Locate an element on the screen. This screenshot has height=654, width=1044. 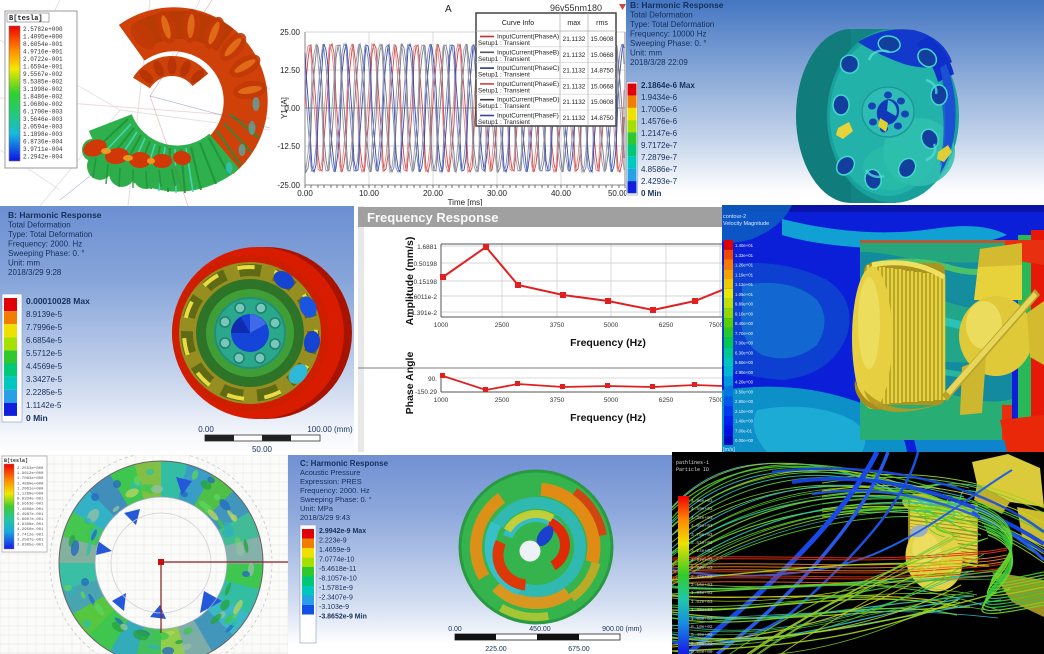
svg-text: 1.9612e+000 is located at coordinates (30, 474).